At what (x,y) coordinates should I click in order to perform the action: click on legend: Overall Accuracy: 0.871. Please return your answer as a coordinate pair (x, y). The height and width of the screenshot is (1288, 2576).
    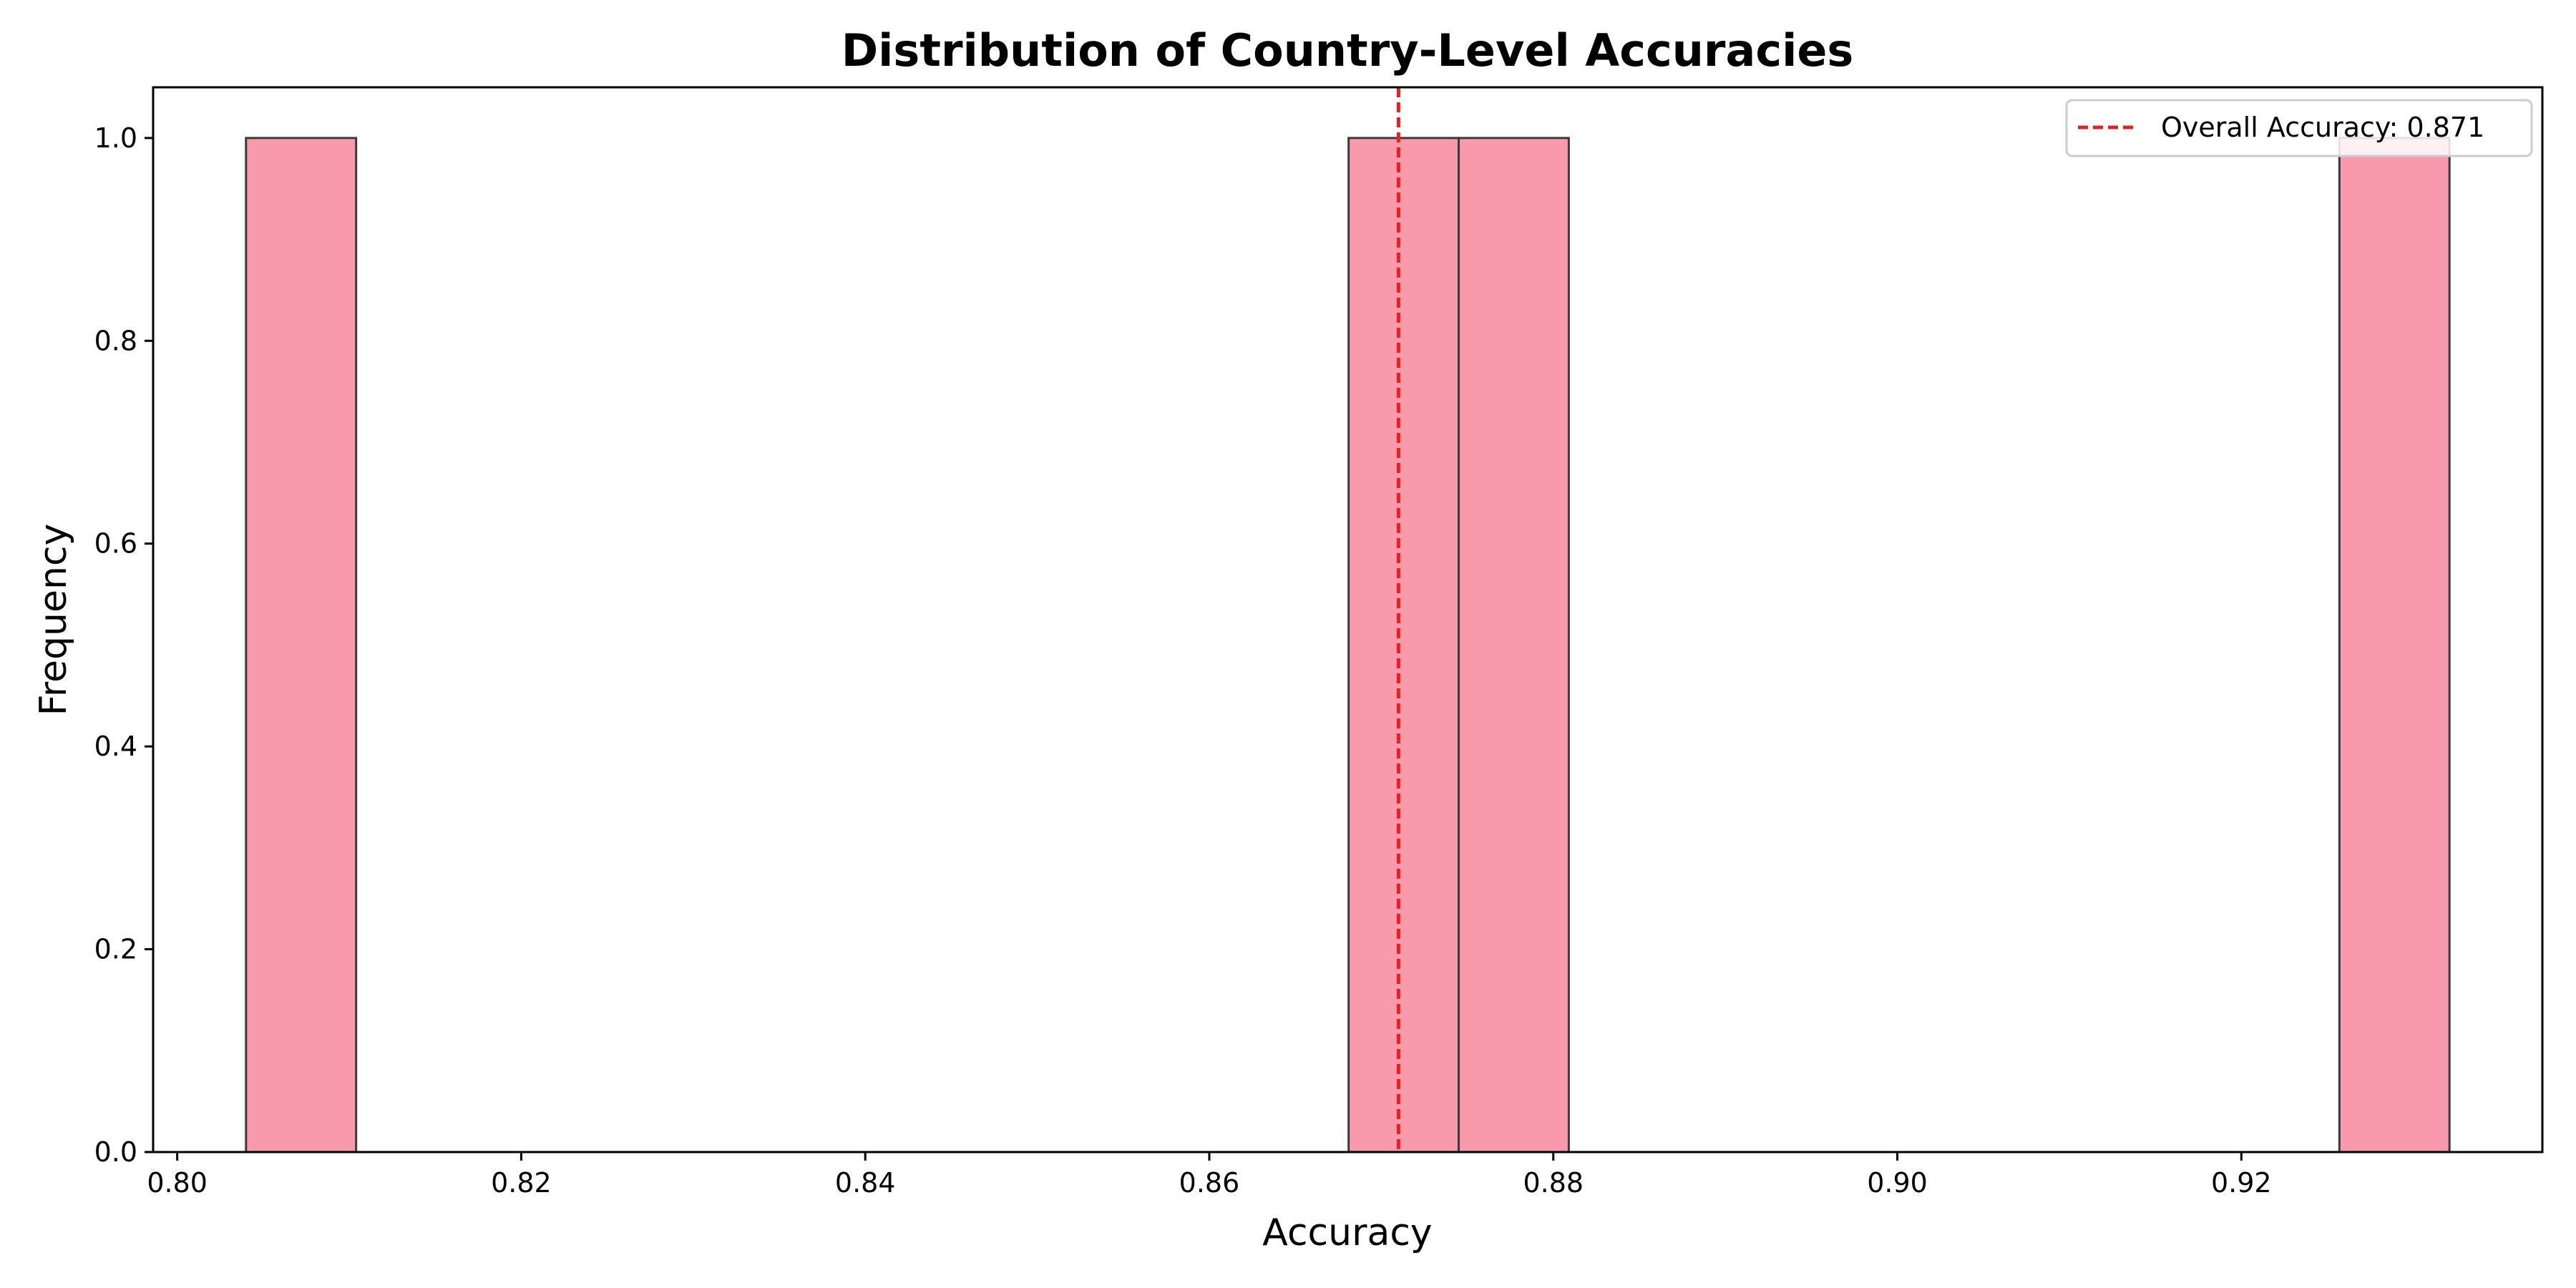
    Looking at the image, I should click on (2299, 128).